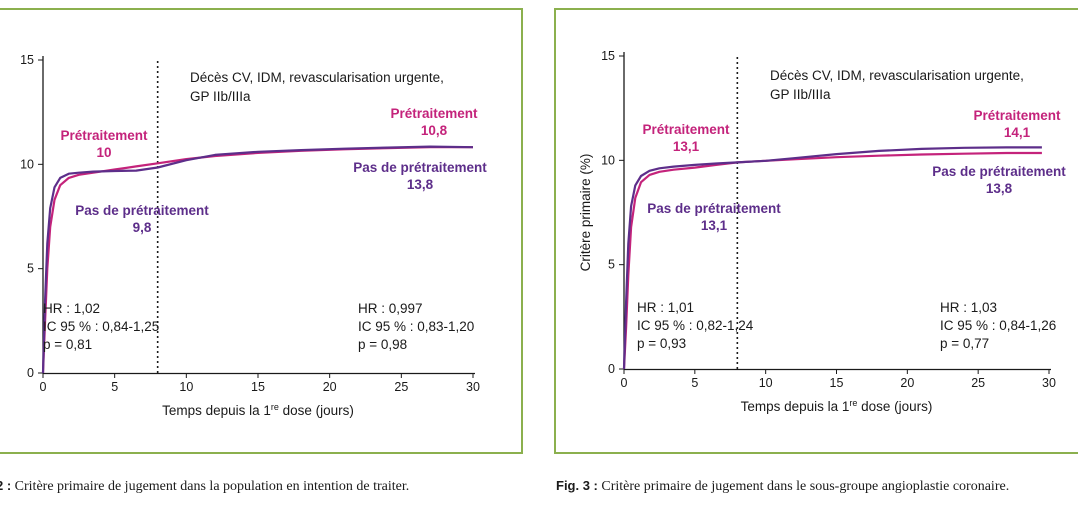 This screenshot has width=1078, height=516. Describe the element at coordinates (434, 130) in the screenshot. I see `annotation-pretraitement-right-value: 10,8` at that location.